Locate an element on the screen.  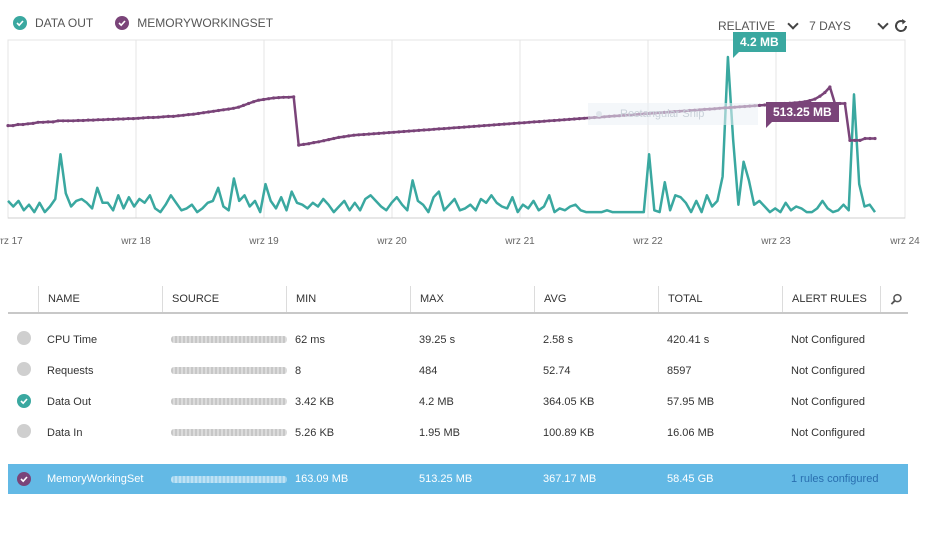
header-max: MAX is located at coordinates (472, 299).